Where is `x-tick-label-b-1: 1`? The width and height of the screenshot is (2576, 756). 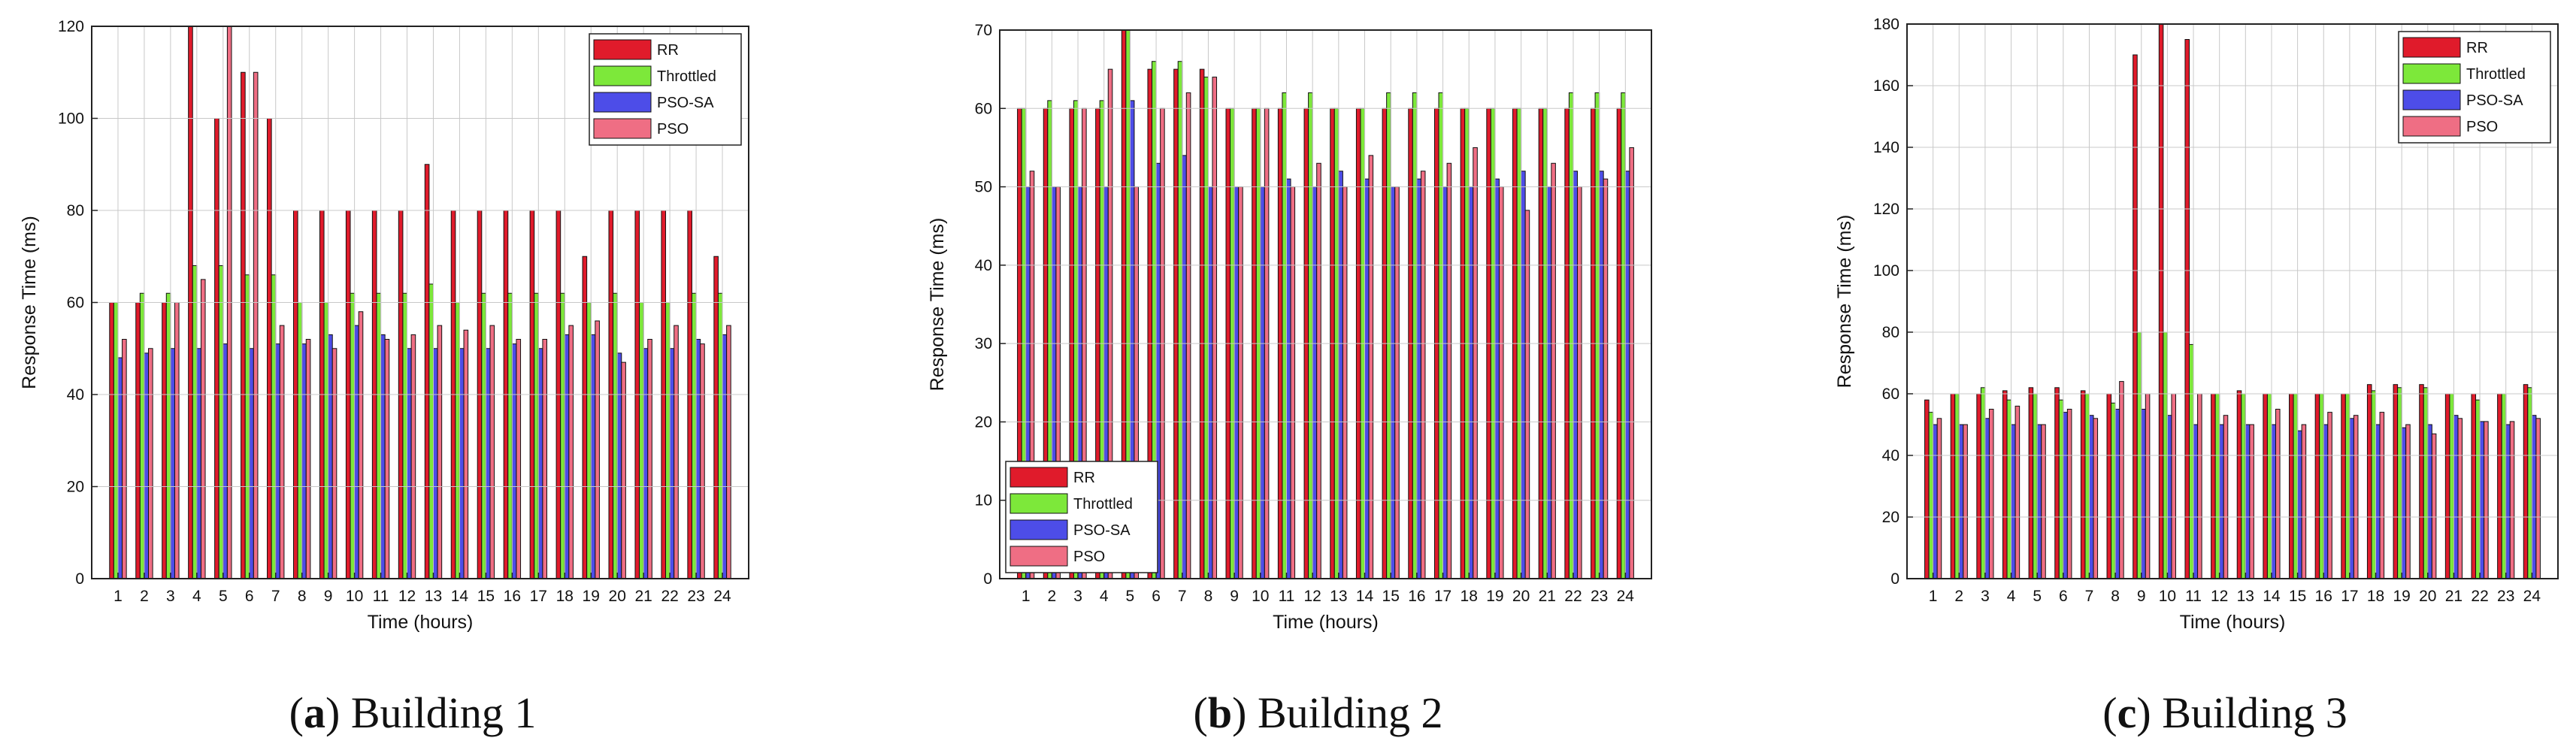 x-tick-label-b-1: 1 is located at coordinates (1026, 597).